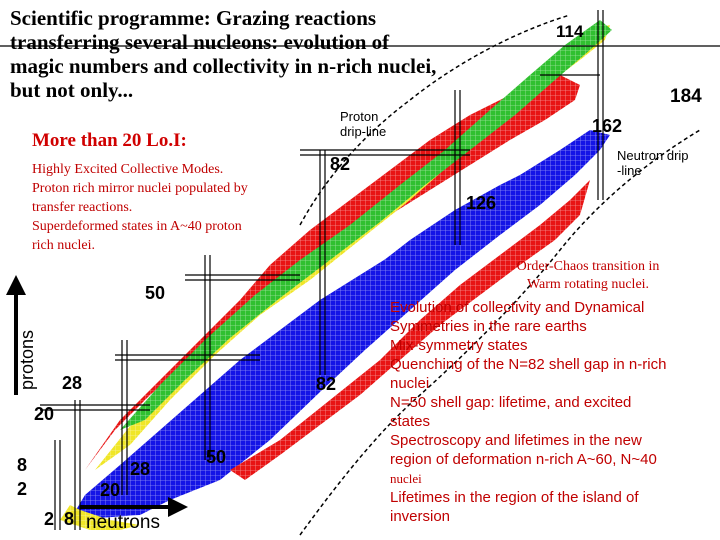  What do you see at coordinates (607, 126) in the screenshot?
I see `magic-number-162: 162` at bounding box center [607, 126].